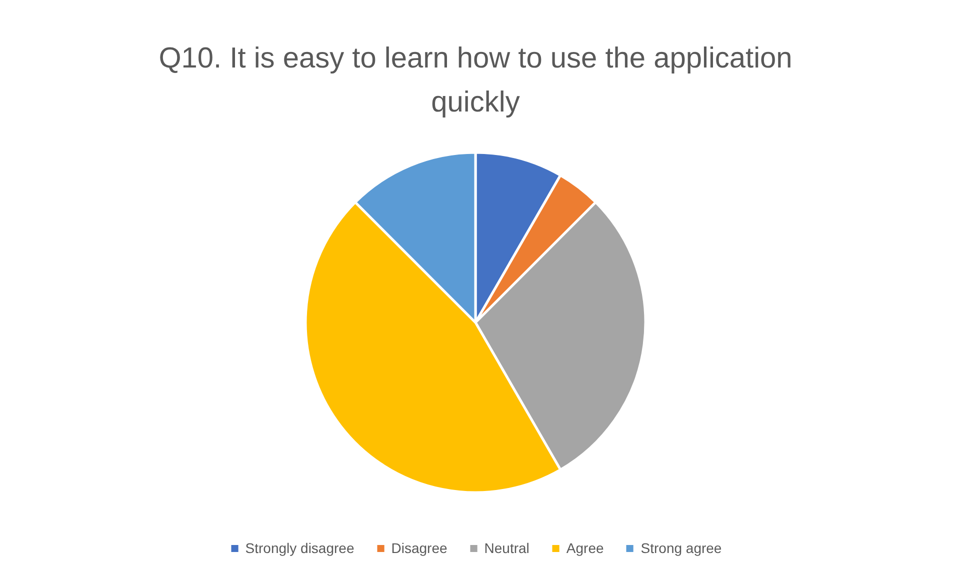 This screenshot has width=958, height=578. What do you see at coordinates (419, 548) in the screenshot?
I see `legend-label: Disagree` at bounding box center [419, 548].